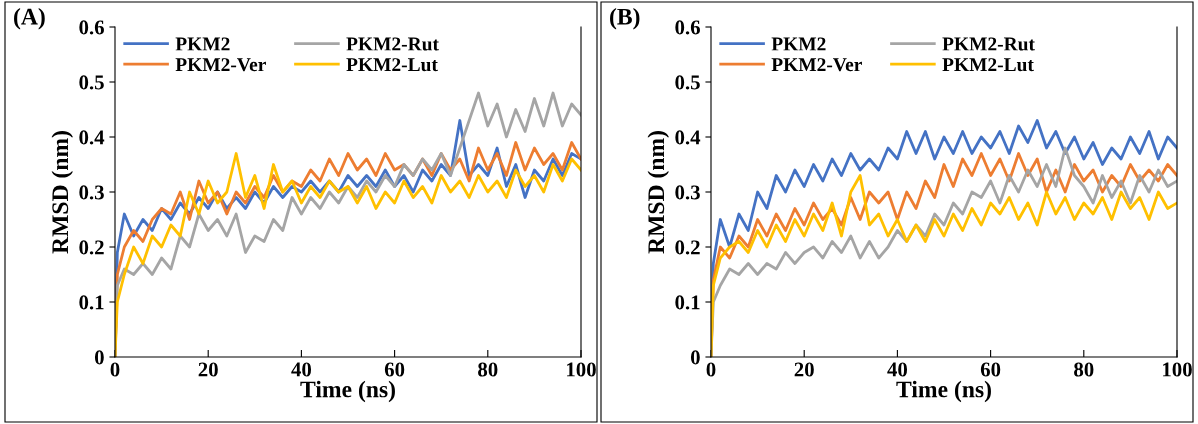 This screenshot has height=424, width=1198. Describe the element at coordinates (625, 19) in the screenshot. I see `text: (B)` at that location.